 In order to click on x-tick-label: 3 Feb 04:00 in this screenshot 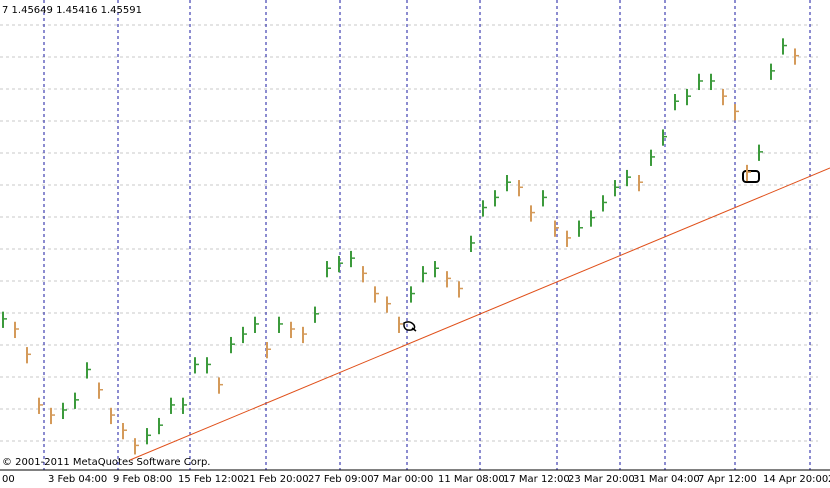, I will do `click(77, 479)`.